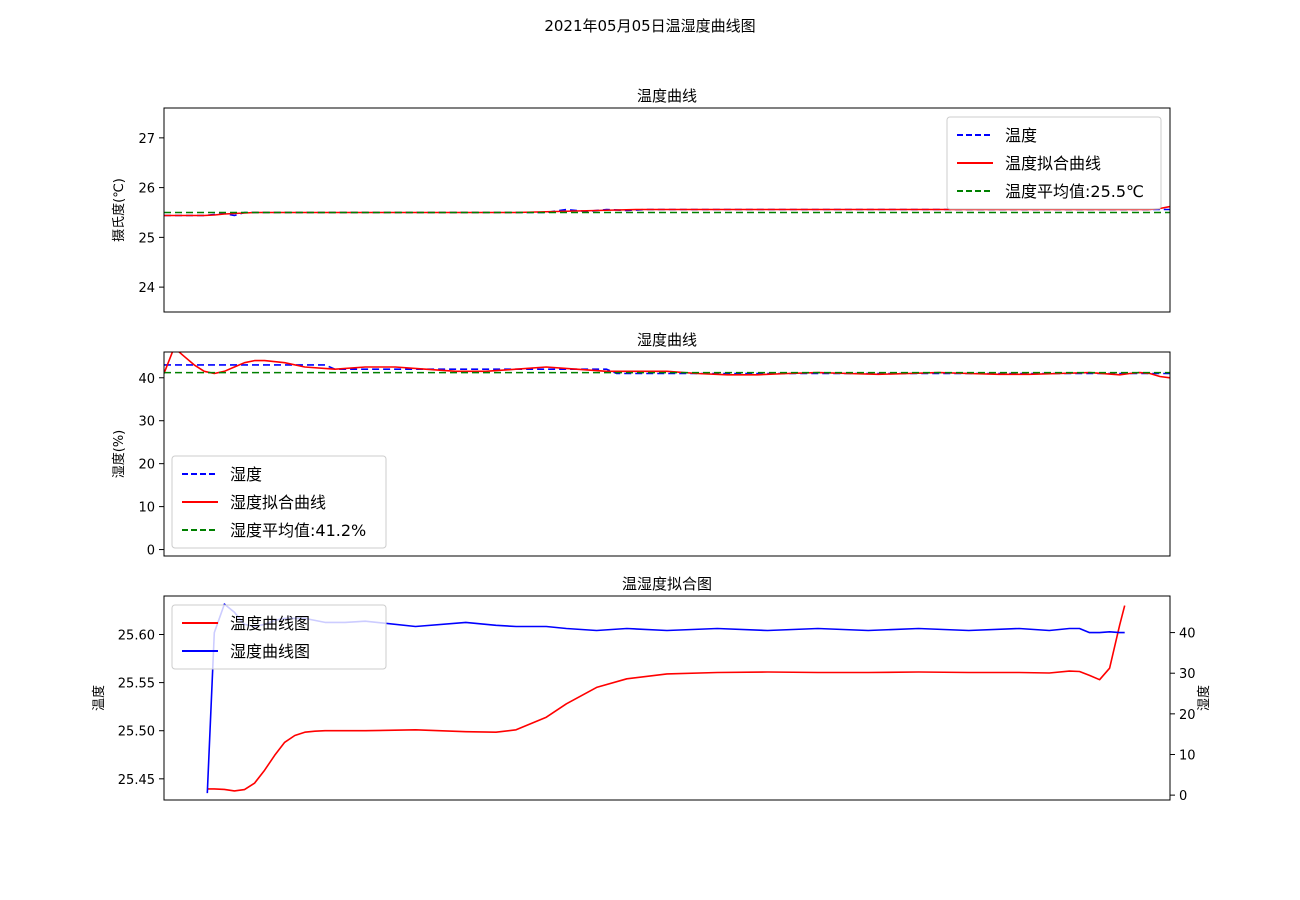 The height and width of the screenshot is (900, 1300). I want to click on legend-label: 湿度拟合曲线, so click(278, 502).